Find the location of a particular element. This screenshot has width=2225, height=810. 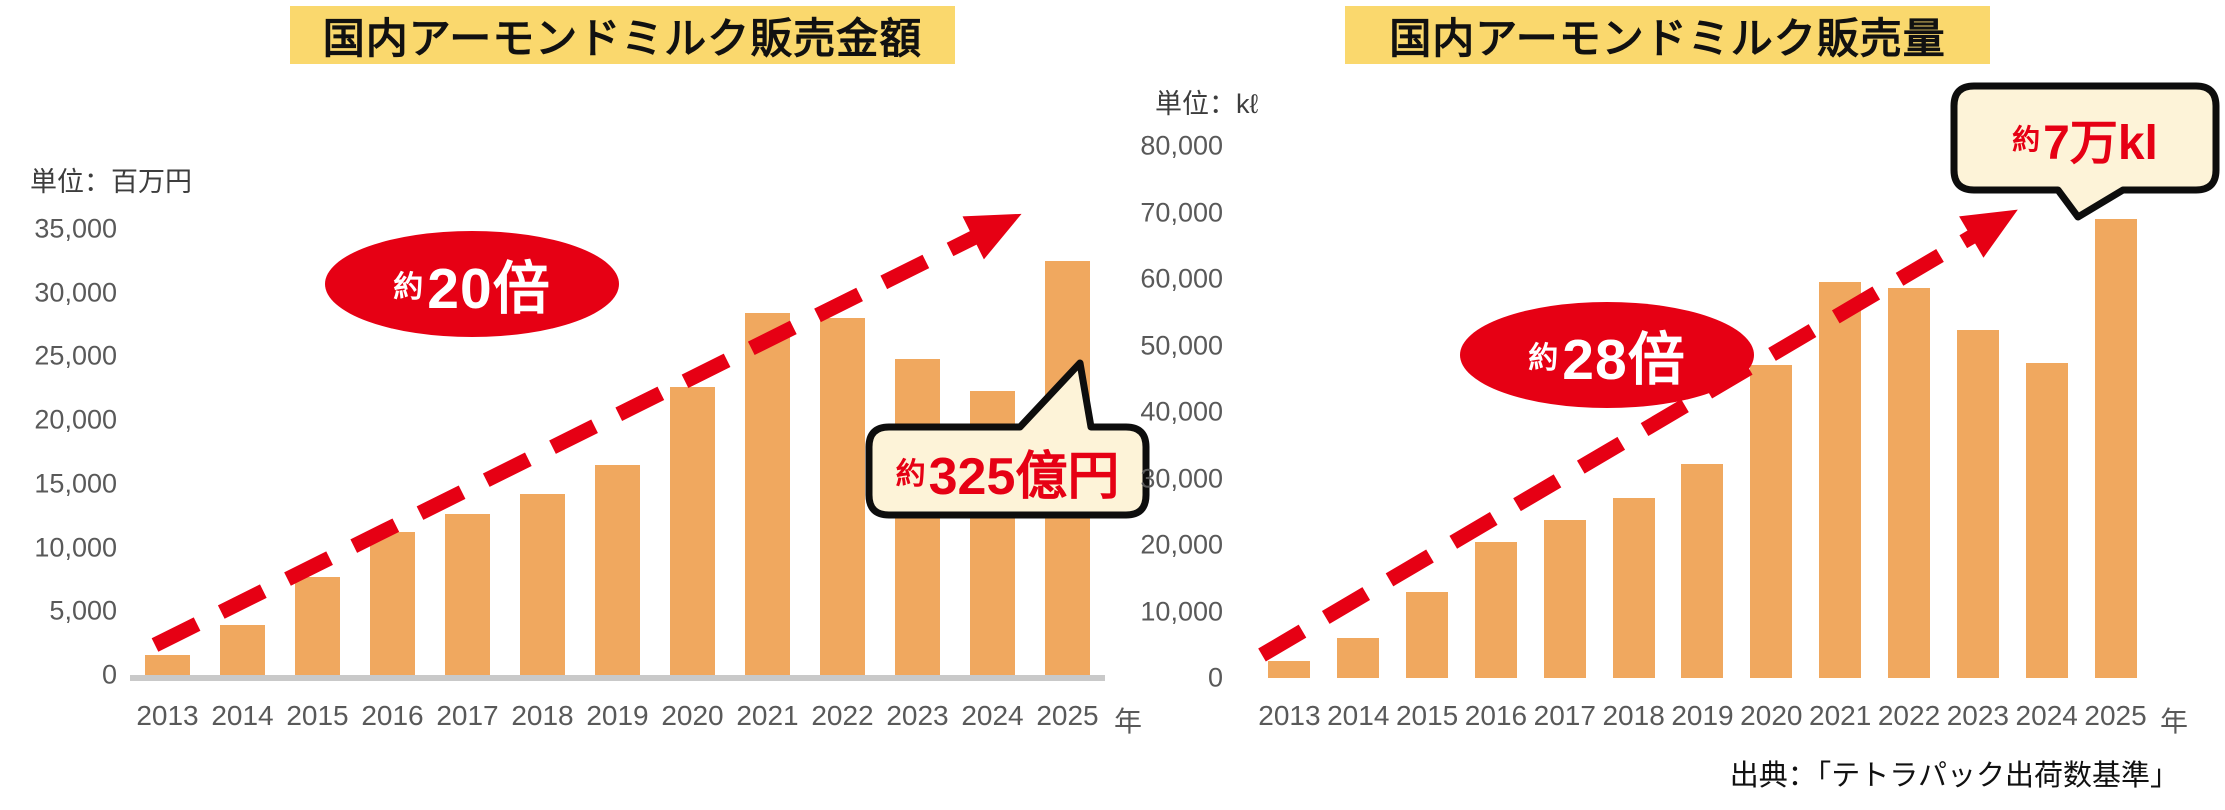

y-axis-tick: 80,000 is located at coordinates (1181, 145).